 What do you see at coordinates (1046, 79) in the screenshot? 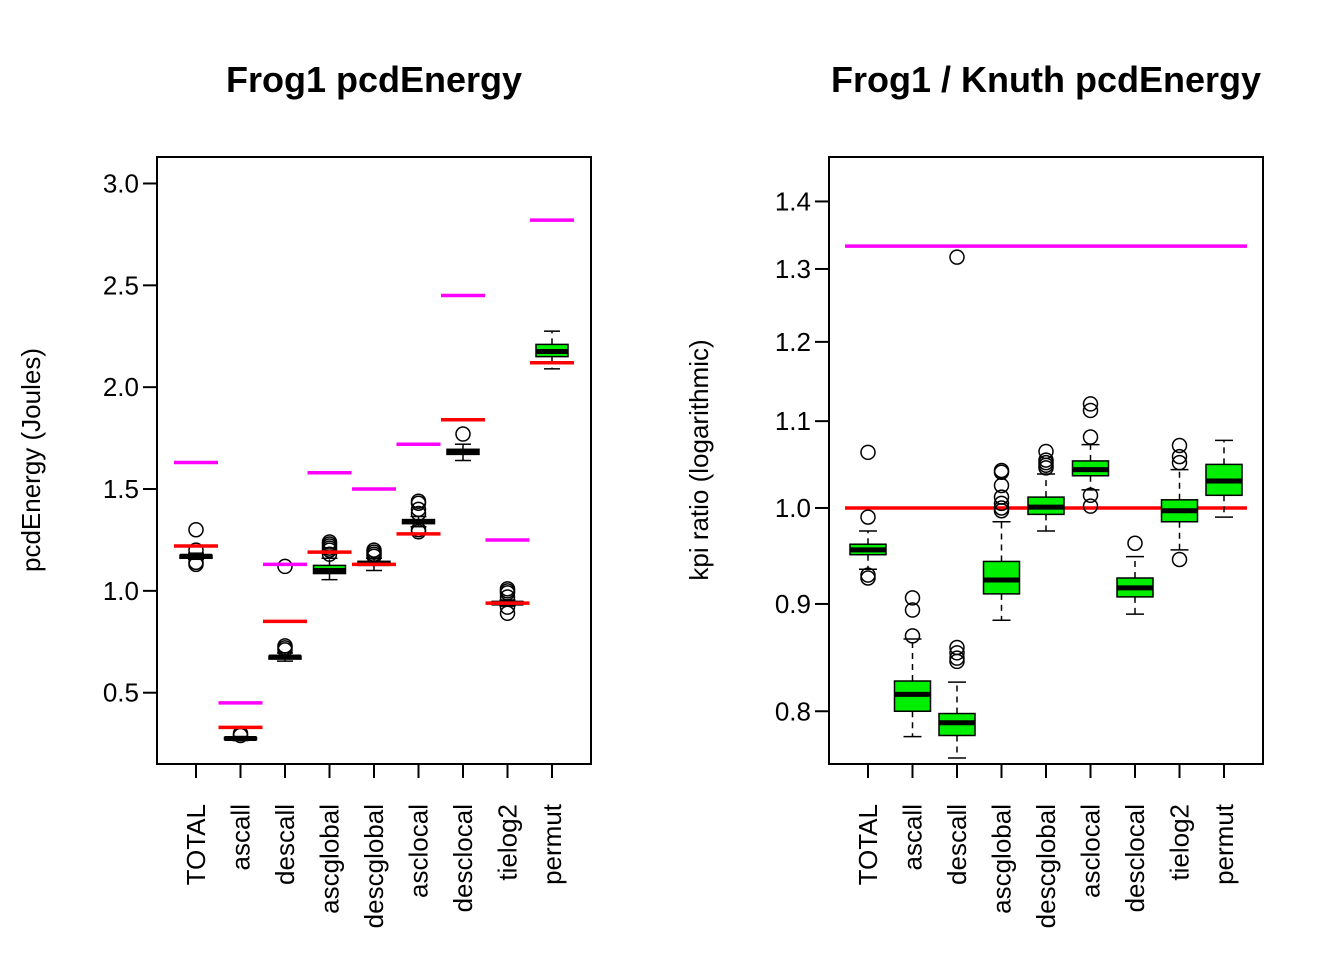
I see `chart-title: Frog1 / Knuth pcdEnergy` at bounding box center [1046, 79].